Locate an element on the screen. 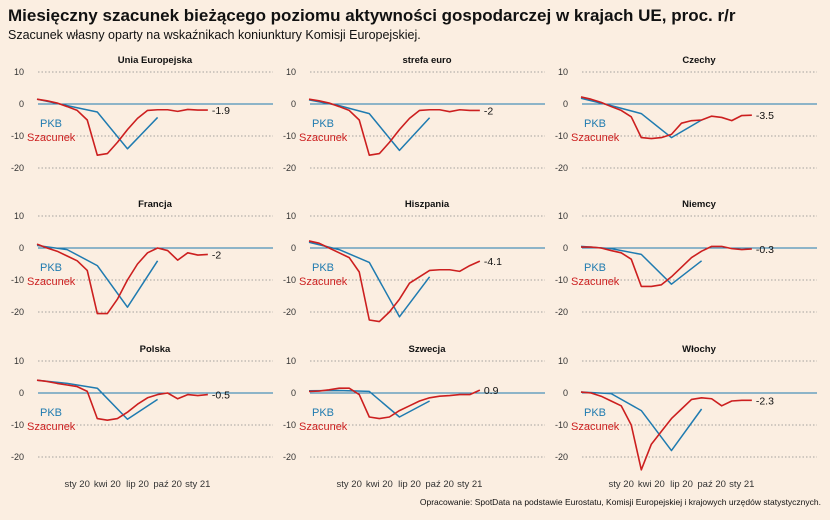  panel-title: Unia Europejska is located at coordinates (155, 60).